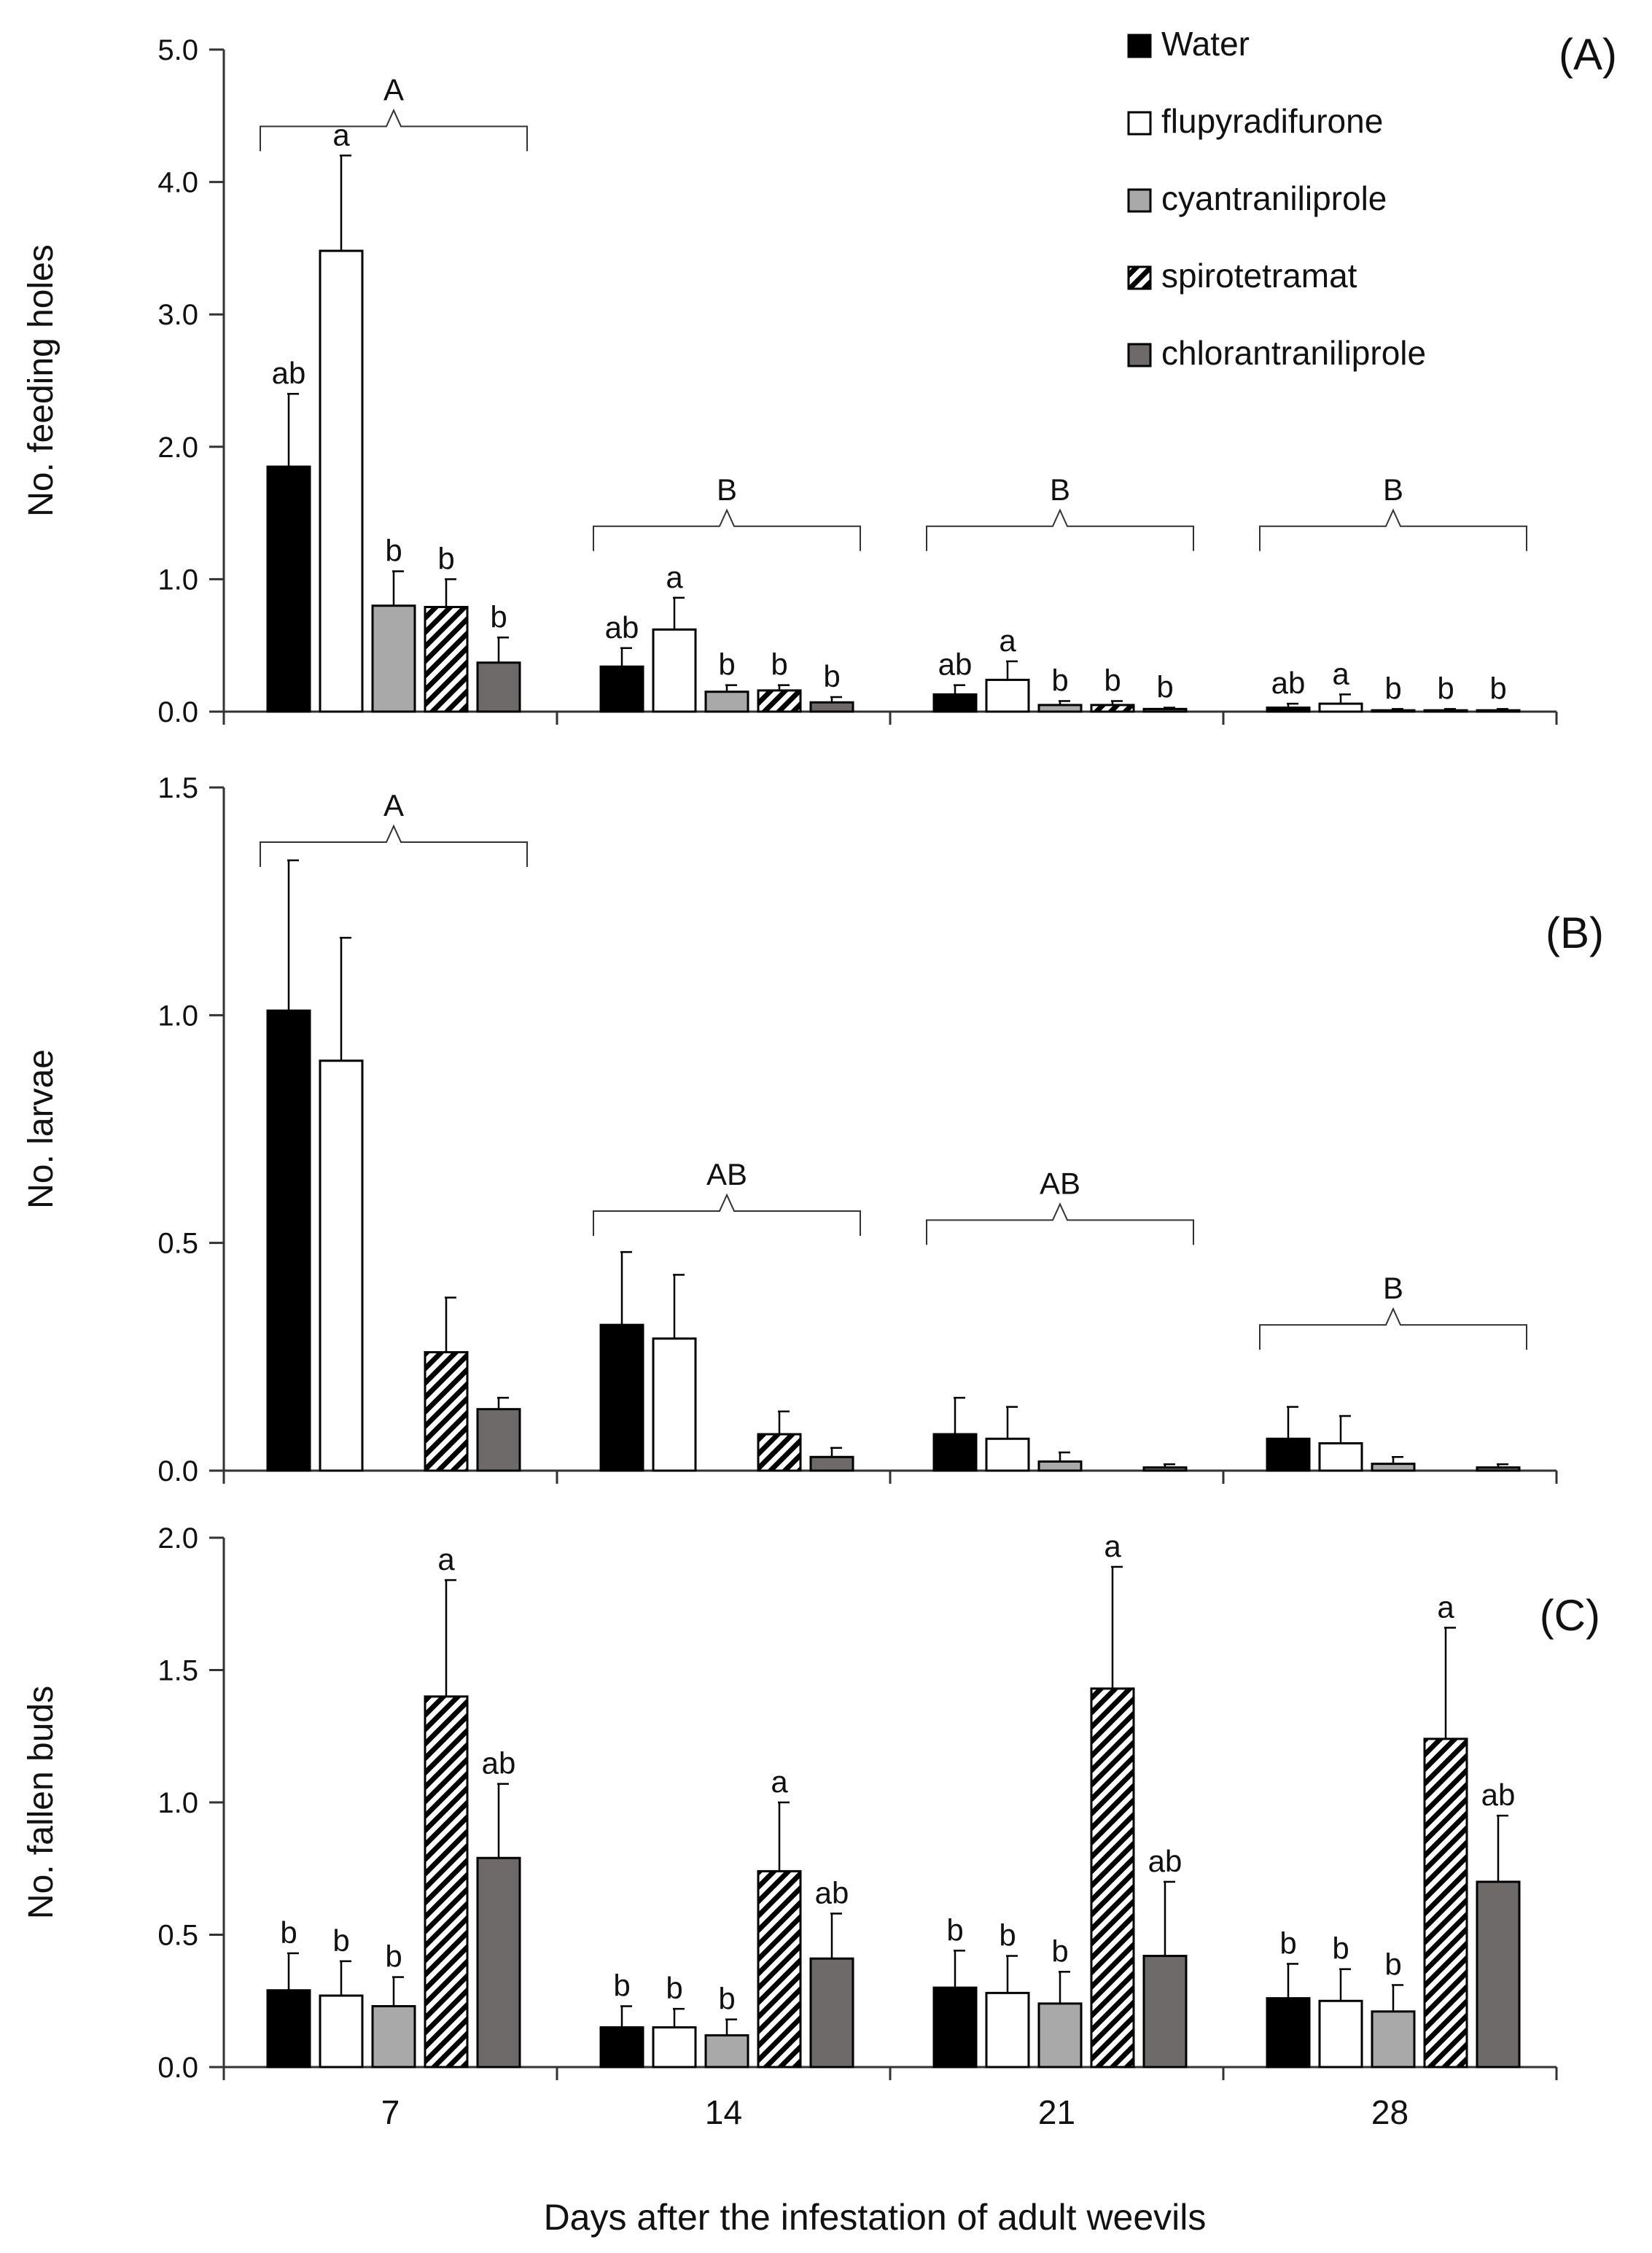  Describe the element at coordinates (1139, 355) in the screenshot. I see `dark-gray-square-icon` at that location.